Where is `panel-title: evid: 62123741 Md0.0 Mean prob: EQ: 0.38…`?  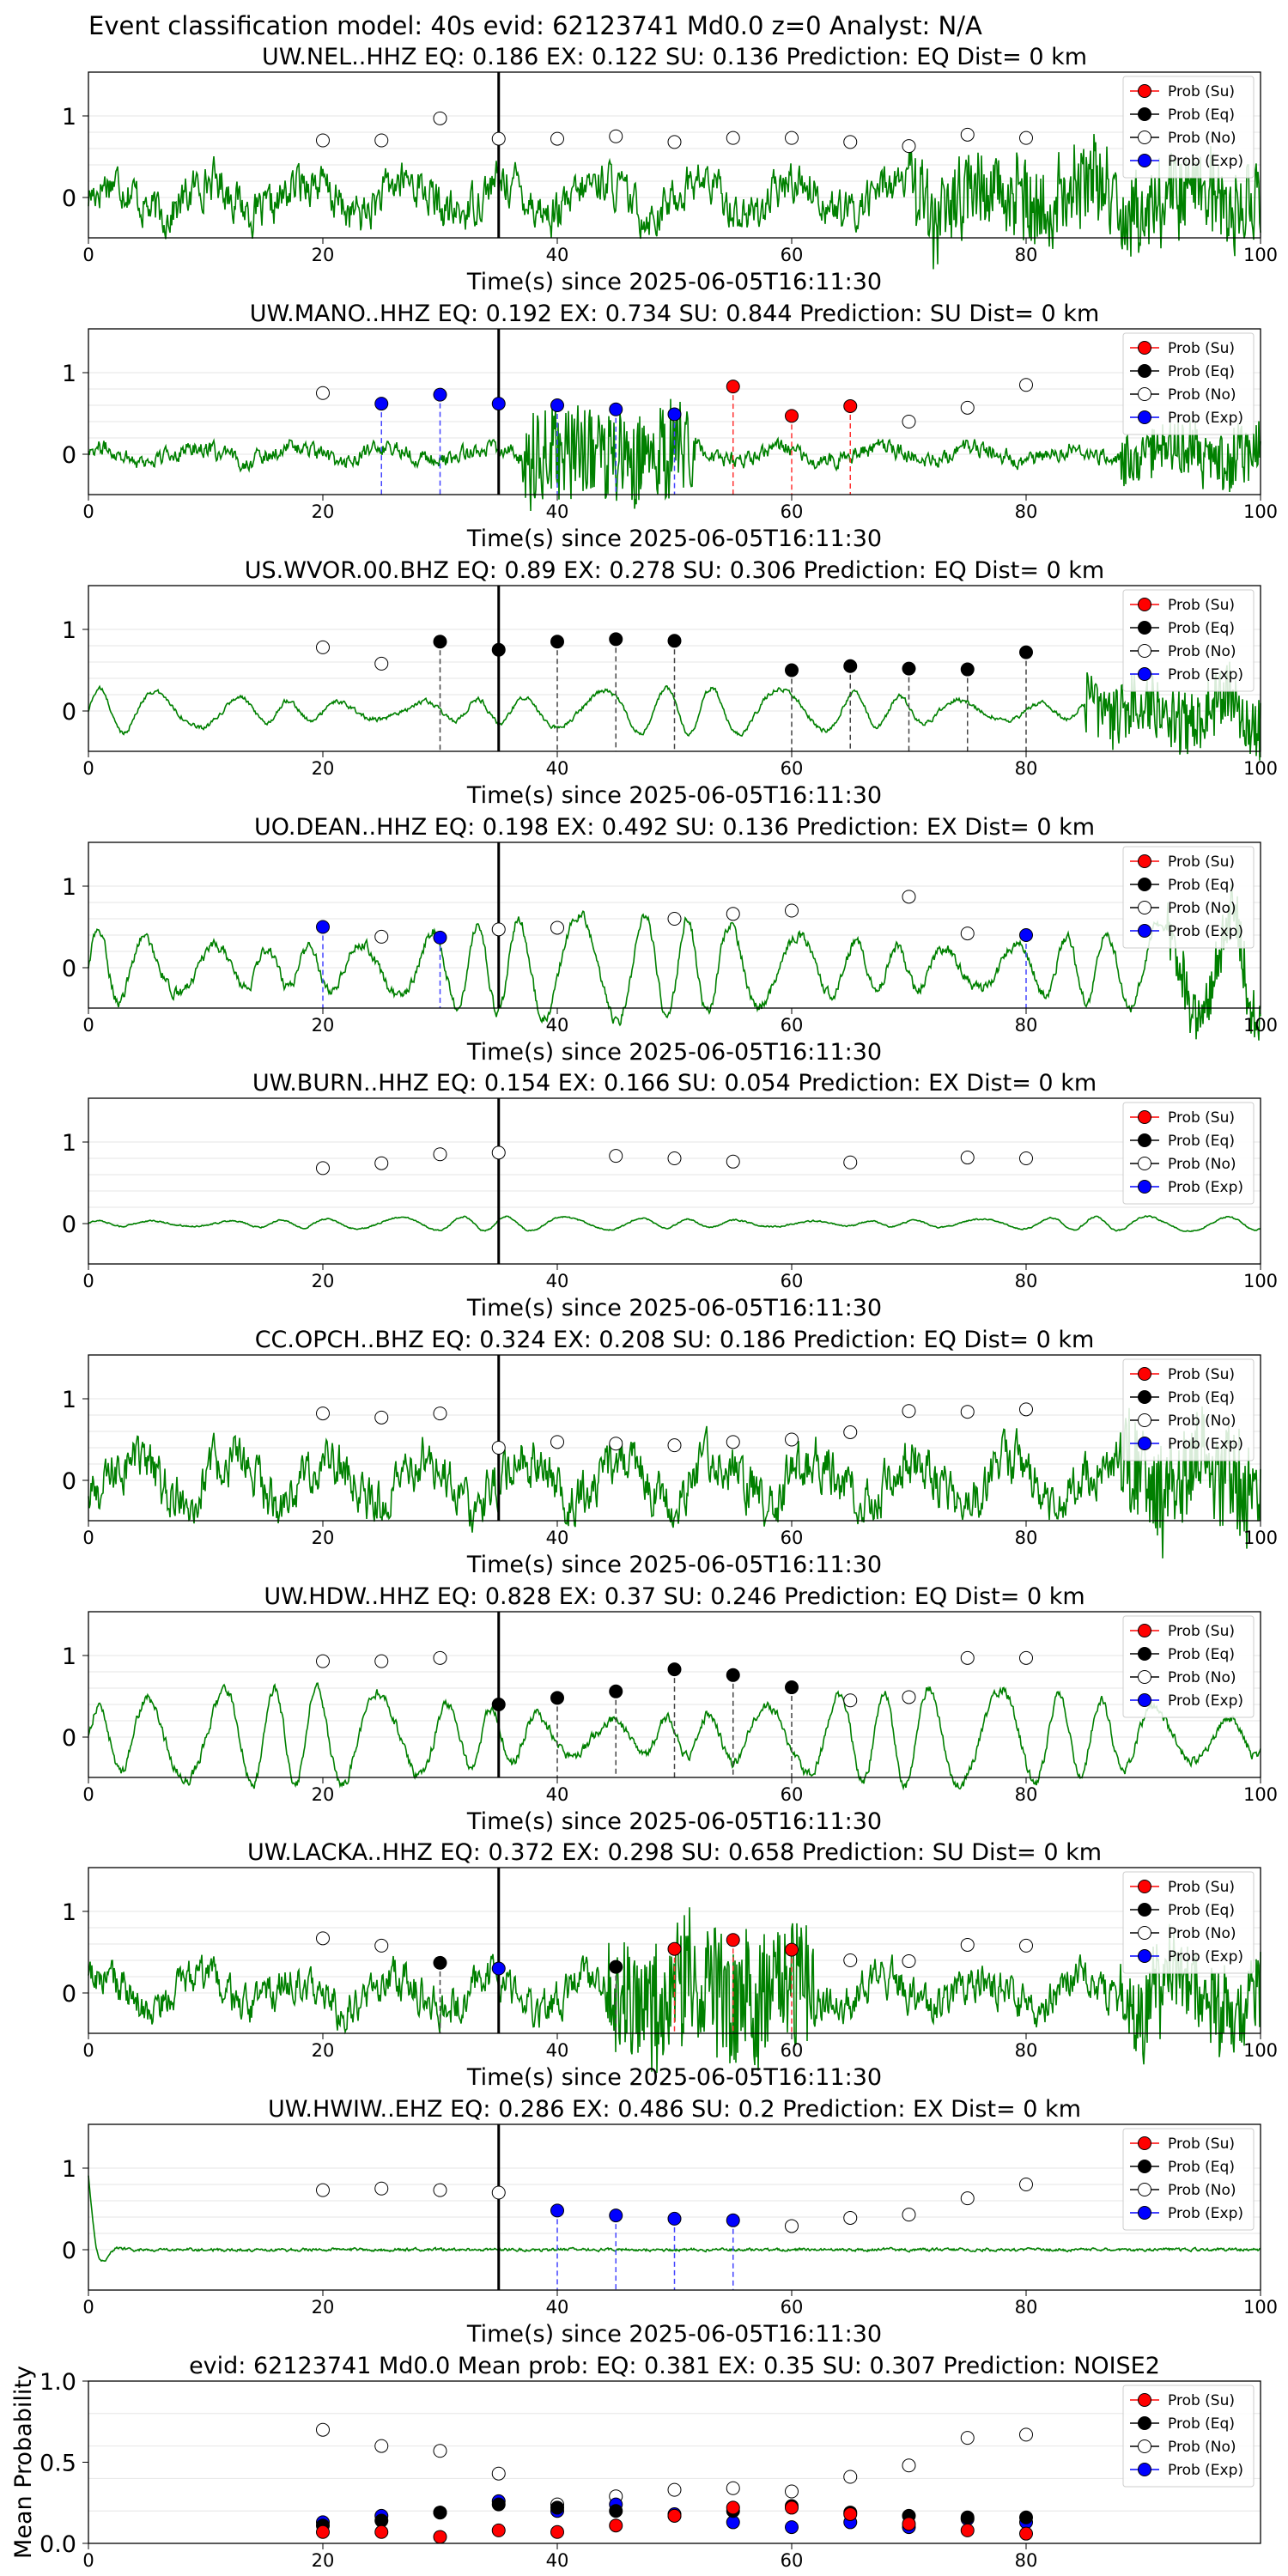
panel-title: evid: 62123741 Md0.0 Mean prob: EQ: 0.38… is located at coordinates (674, 2366).